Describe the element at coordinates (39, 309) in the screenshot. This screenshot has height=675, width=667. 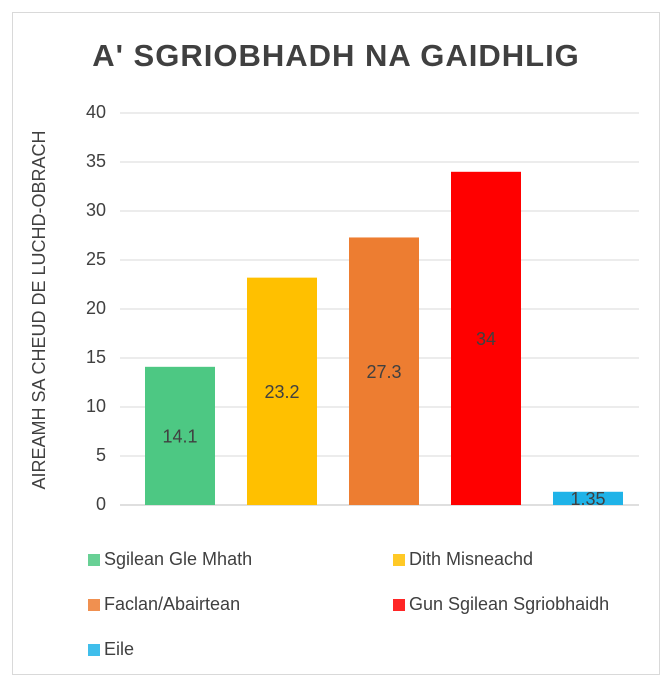
I see `y-axis-label: AIREAMH SA CHEUD DE LUCHD-OBRACH` at that location.